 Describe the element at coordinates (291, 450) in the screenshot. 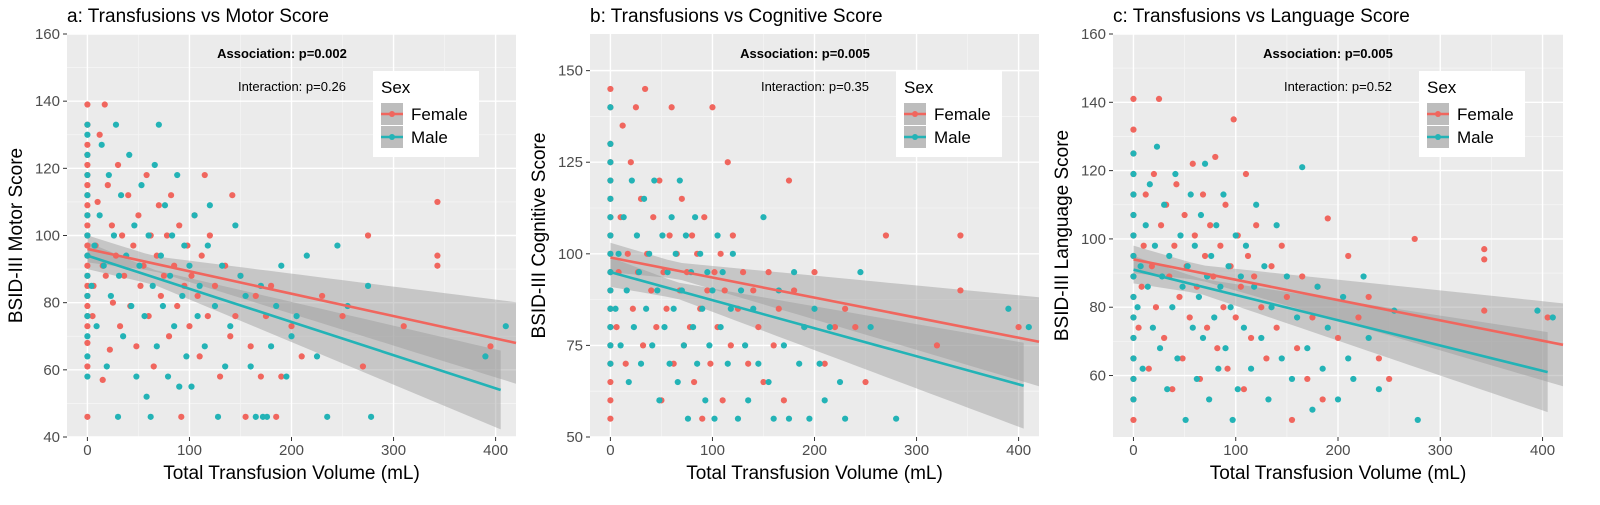

I see `x-tick-label: 200` at that location.